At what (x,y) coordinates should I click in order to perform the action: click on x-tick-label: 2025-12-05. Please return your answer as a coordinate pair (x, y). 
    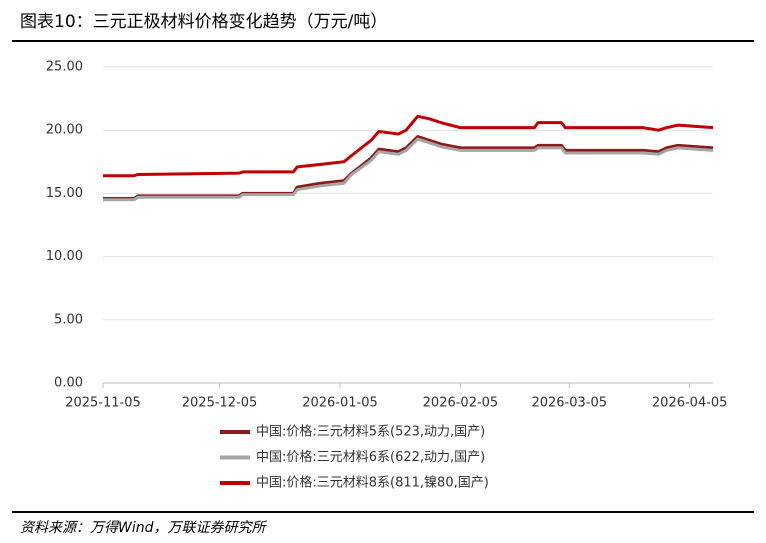
    Looking at the image, I should click on (220, 403).